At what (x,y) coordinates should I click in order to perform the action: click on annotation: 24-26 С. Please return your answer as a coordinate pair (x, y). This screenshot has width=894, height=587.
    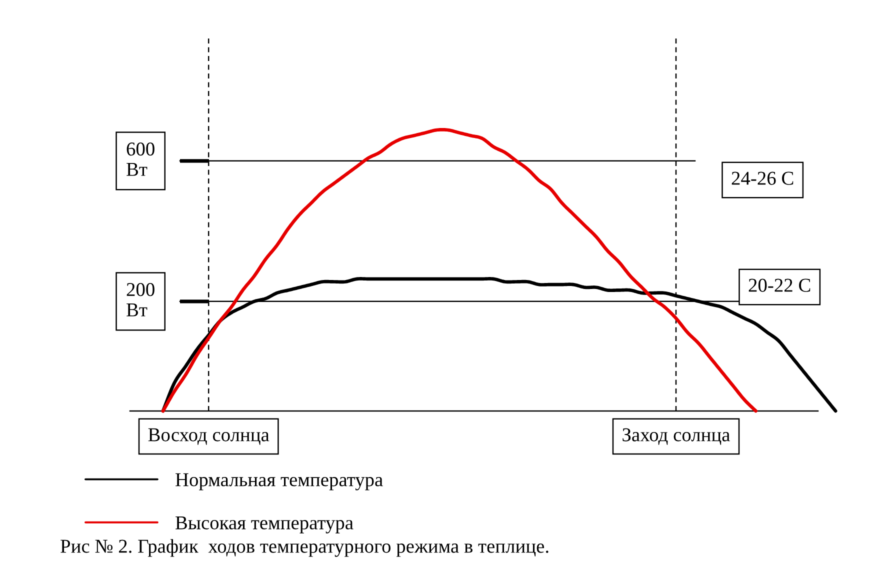
    Looking at the image, I should click on (763, 178).